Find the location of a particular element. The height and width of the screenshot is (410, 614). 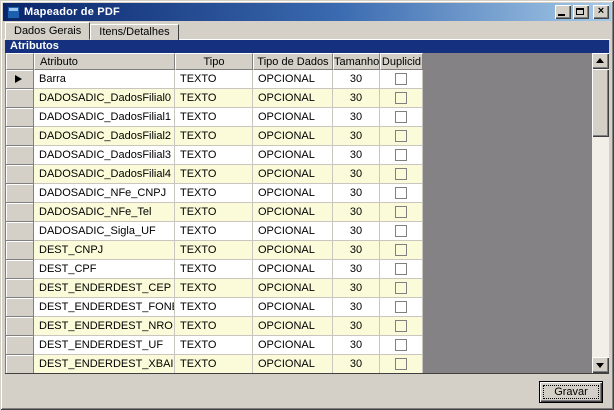

minimize-icon is located at coordinates (561, 15).